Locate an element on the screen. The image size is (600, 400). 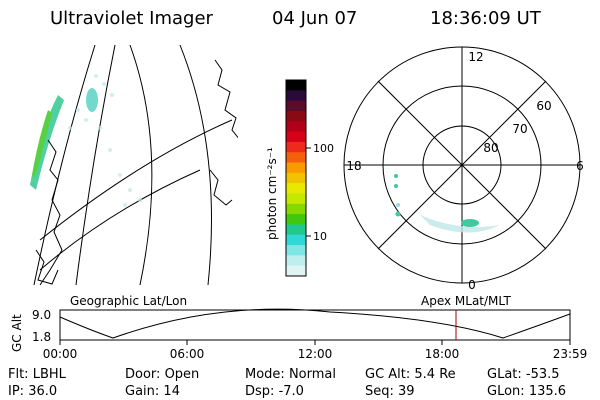
info-glat: GLat: -53.5 is located at coordinates (523, 374).